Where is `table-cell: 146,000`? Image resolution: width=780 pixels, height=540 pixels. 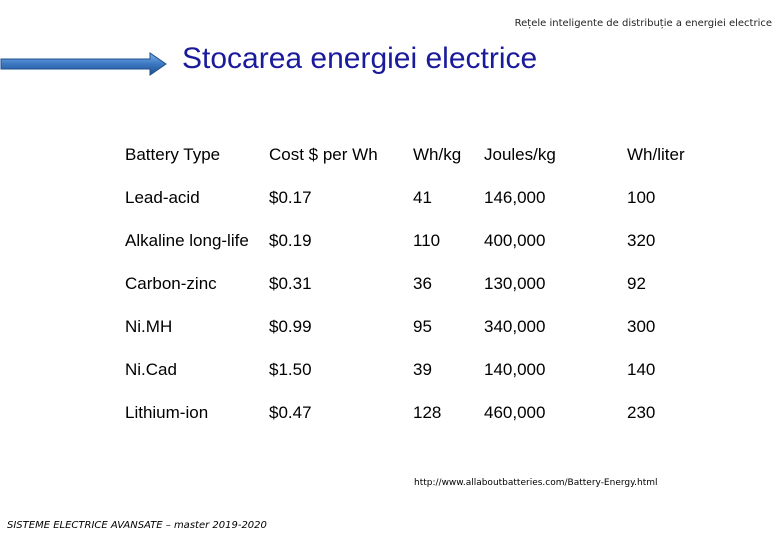 table-cell: 146,000 is located at coordinates (515, 197).